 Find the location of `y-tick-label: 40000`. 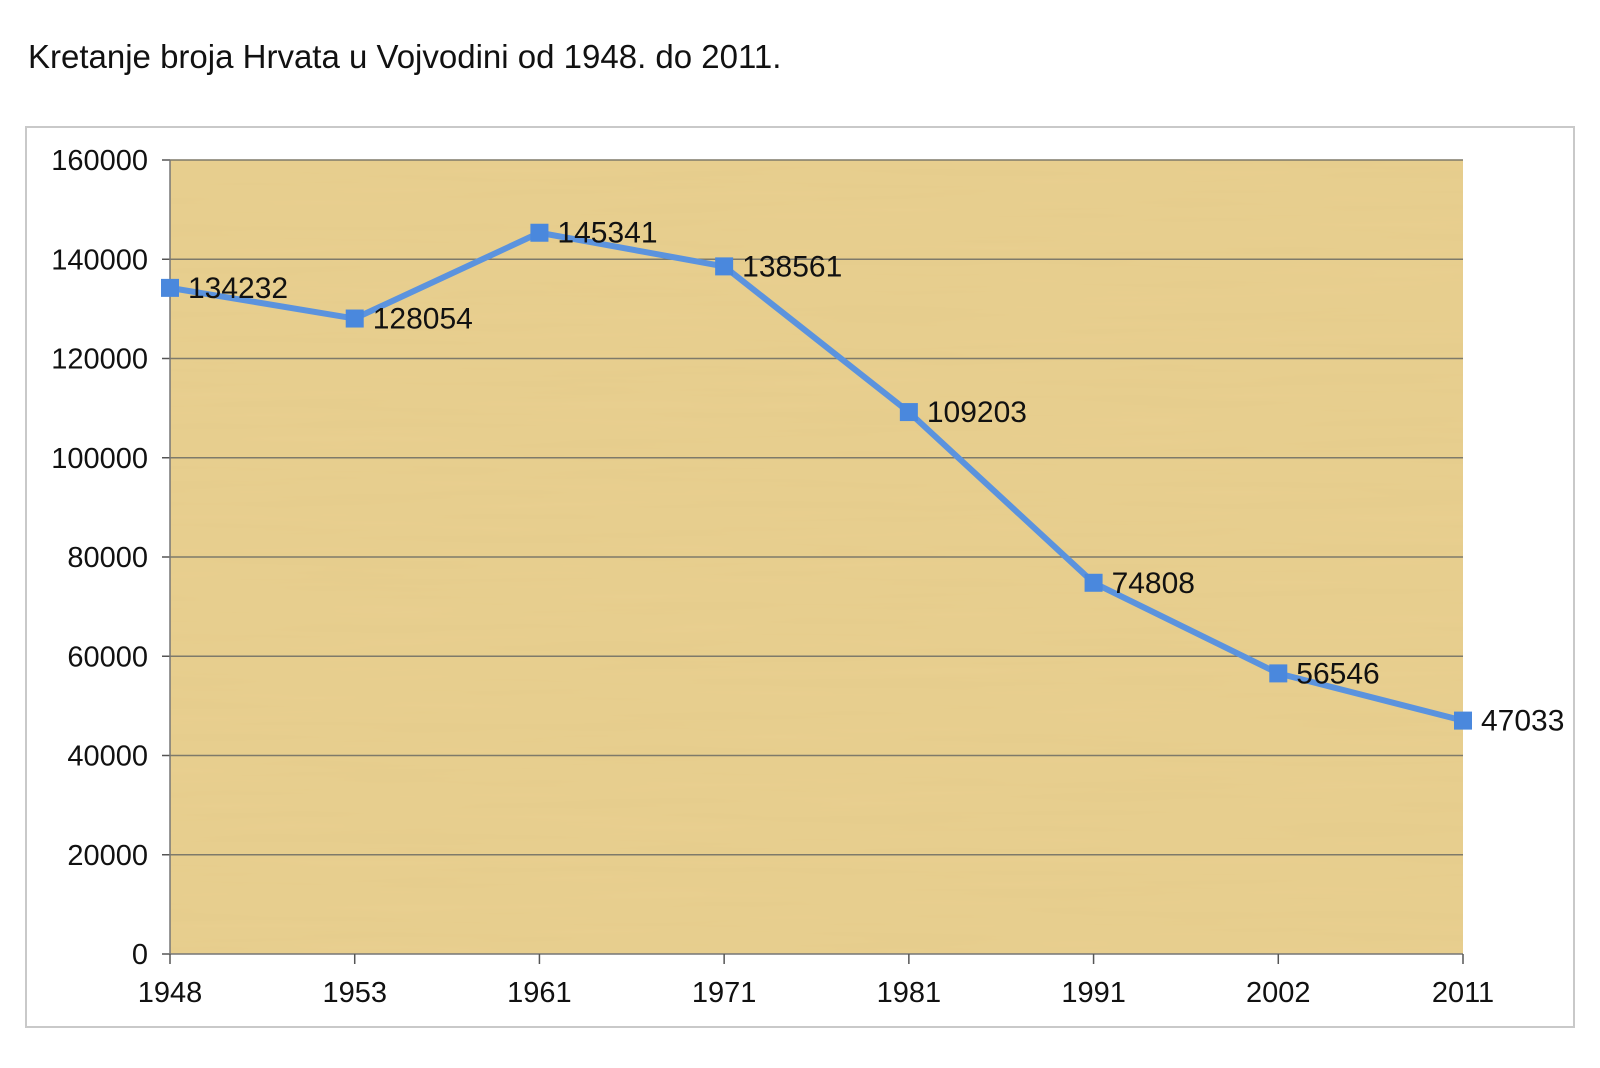

y-tick-label: 40000 is located at coordinates (107, 757).